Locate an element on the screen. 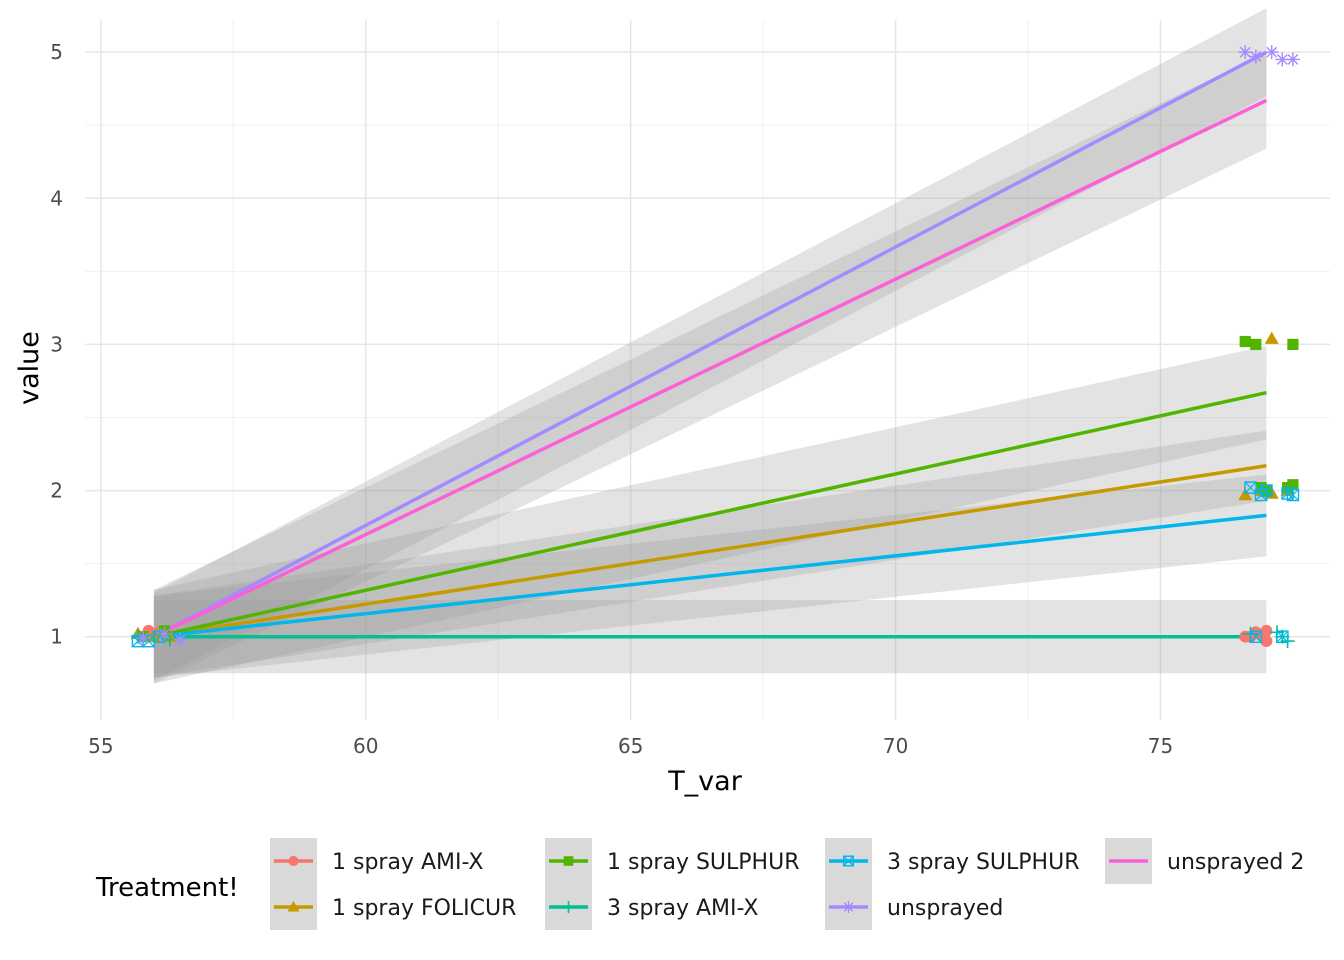 The image size is (1344, 960). x-tick-label: 65 is located at coordinates (630, 746).